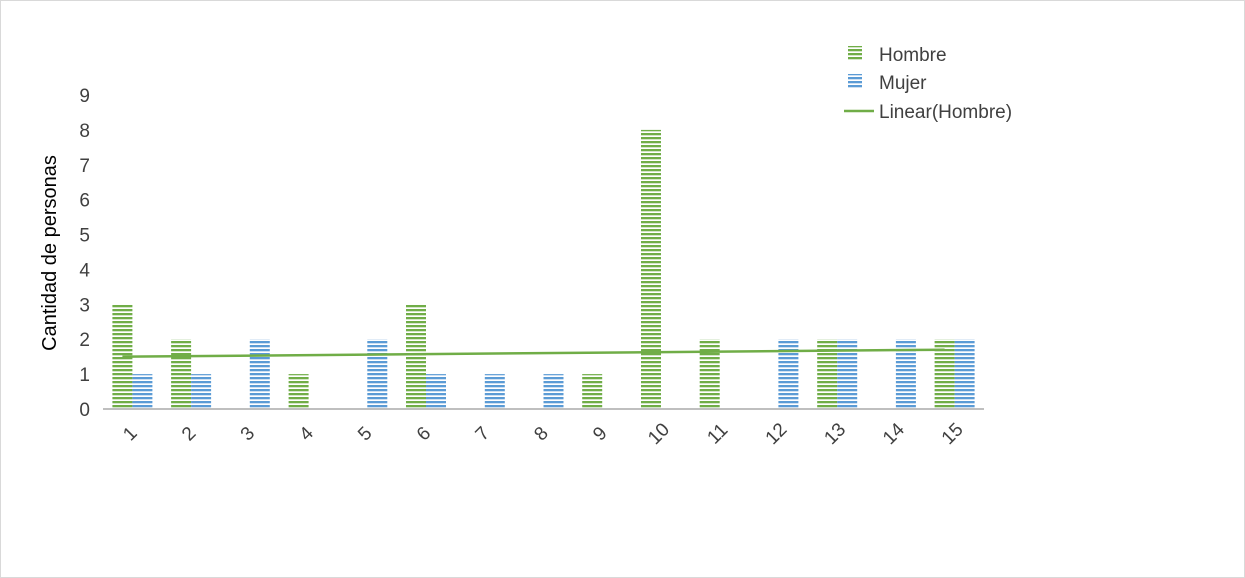 This screenshot has width=1245, height=578. I want to click on legend-item-trendline: Linear(Hombre), so click(928, 112).